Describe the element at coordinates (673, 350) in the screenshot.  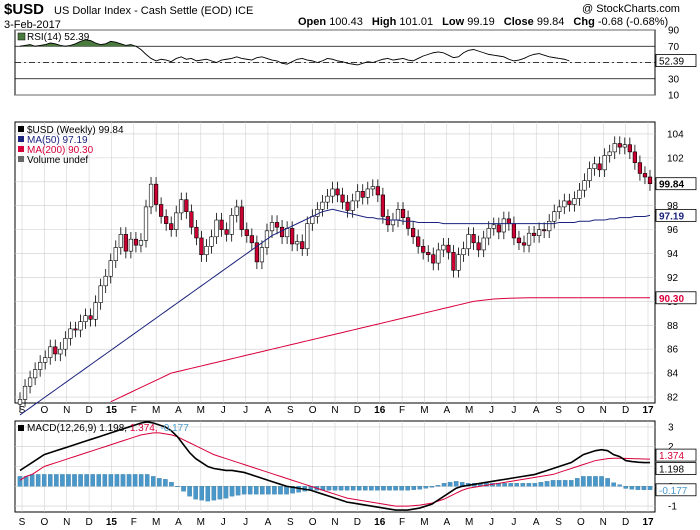
I see `price-tick-label: 86` at that location.